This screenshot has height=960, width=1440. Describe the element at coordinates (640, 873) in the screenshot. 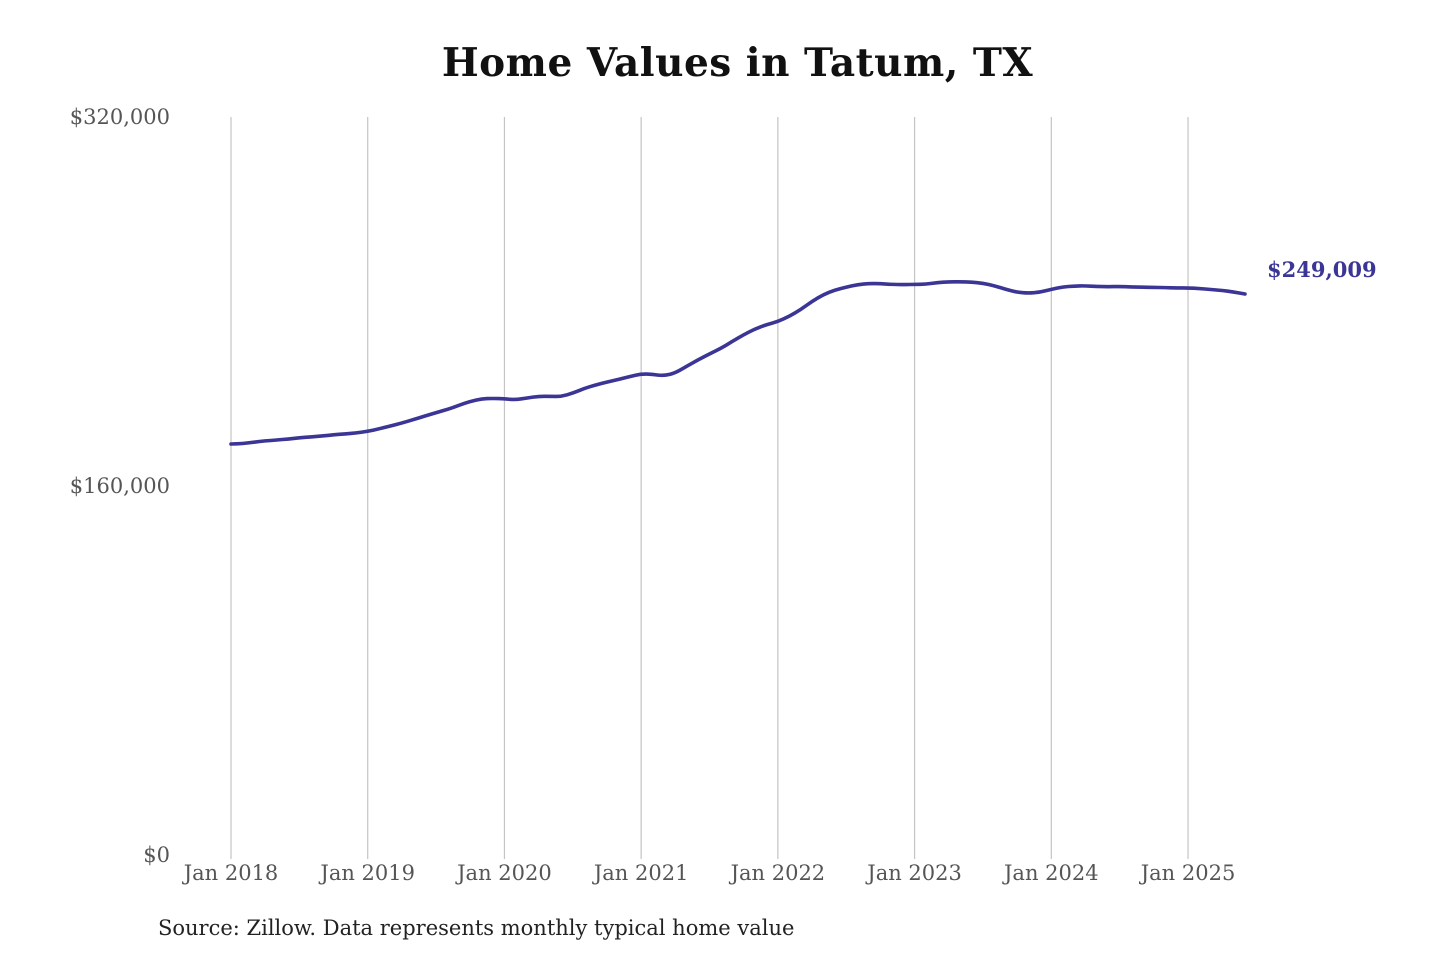

I see `x-tick-label: Jan 2021` at that location.